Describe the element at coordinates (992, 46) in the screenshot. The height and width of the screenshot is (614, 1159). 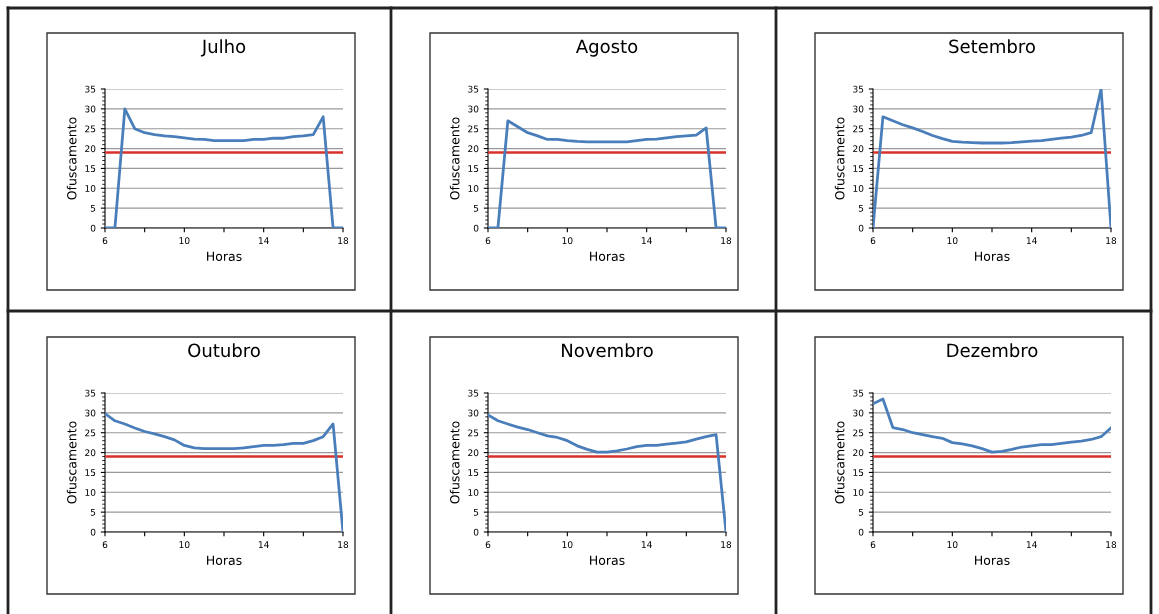
I see `chart-title: Setembro` at that location.